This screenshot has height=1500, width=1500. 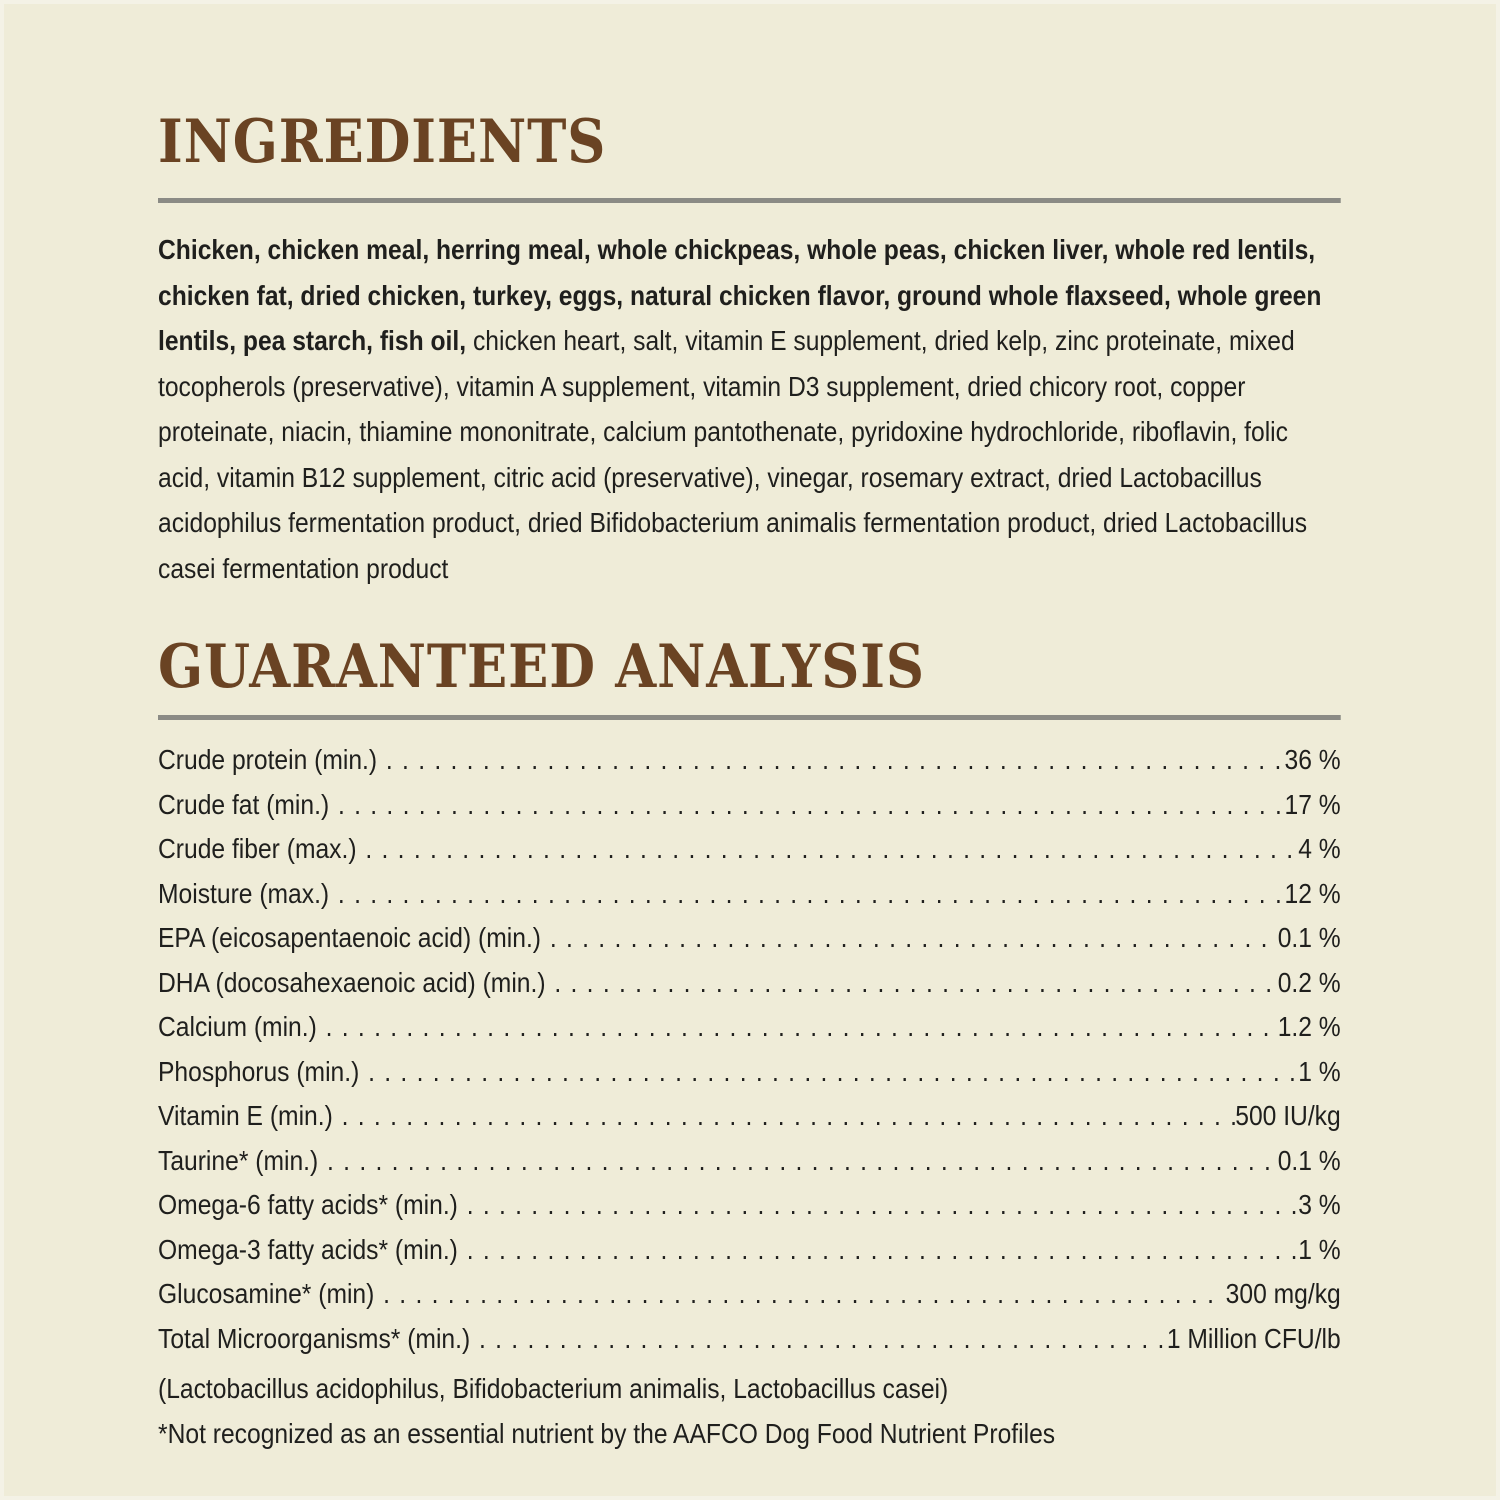 What do you see at coordinates (382, 142) in the screenshot?
I see `ingredients-title: INGREDIENTS` at bounding box center [382, 142].